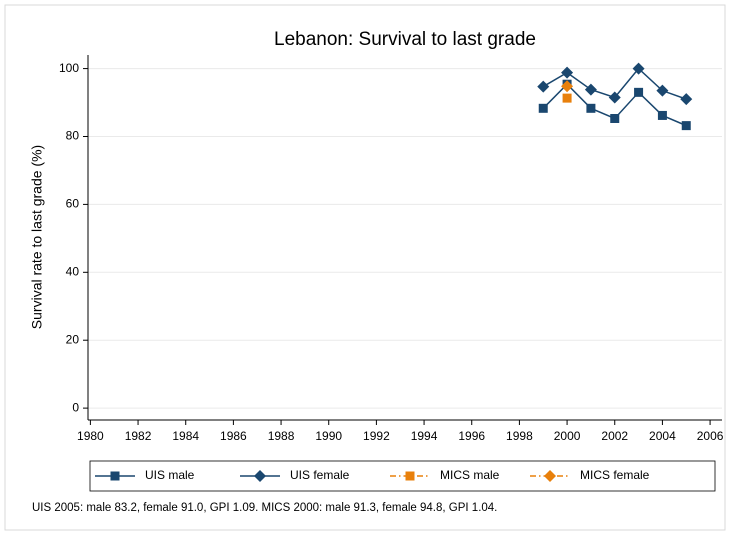  What do you see at coordinates (567, 436) in the screenshot?
I see `x-tick-label: 2000` at bounding box center [567, 436].